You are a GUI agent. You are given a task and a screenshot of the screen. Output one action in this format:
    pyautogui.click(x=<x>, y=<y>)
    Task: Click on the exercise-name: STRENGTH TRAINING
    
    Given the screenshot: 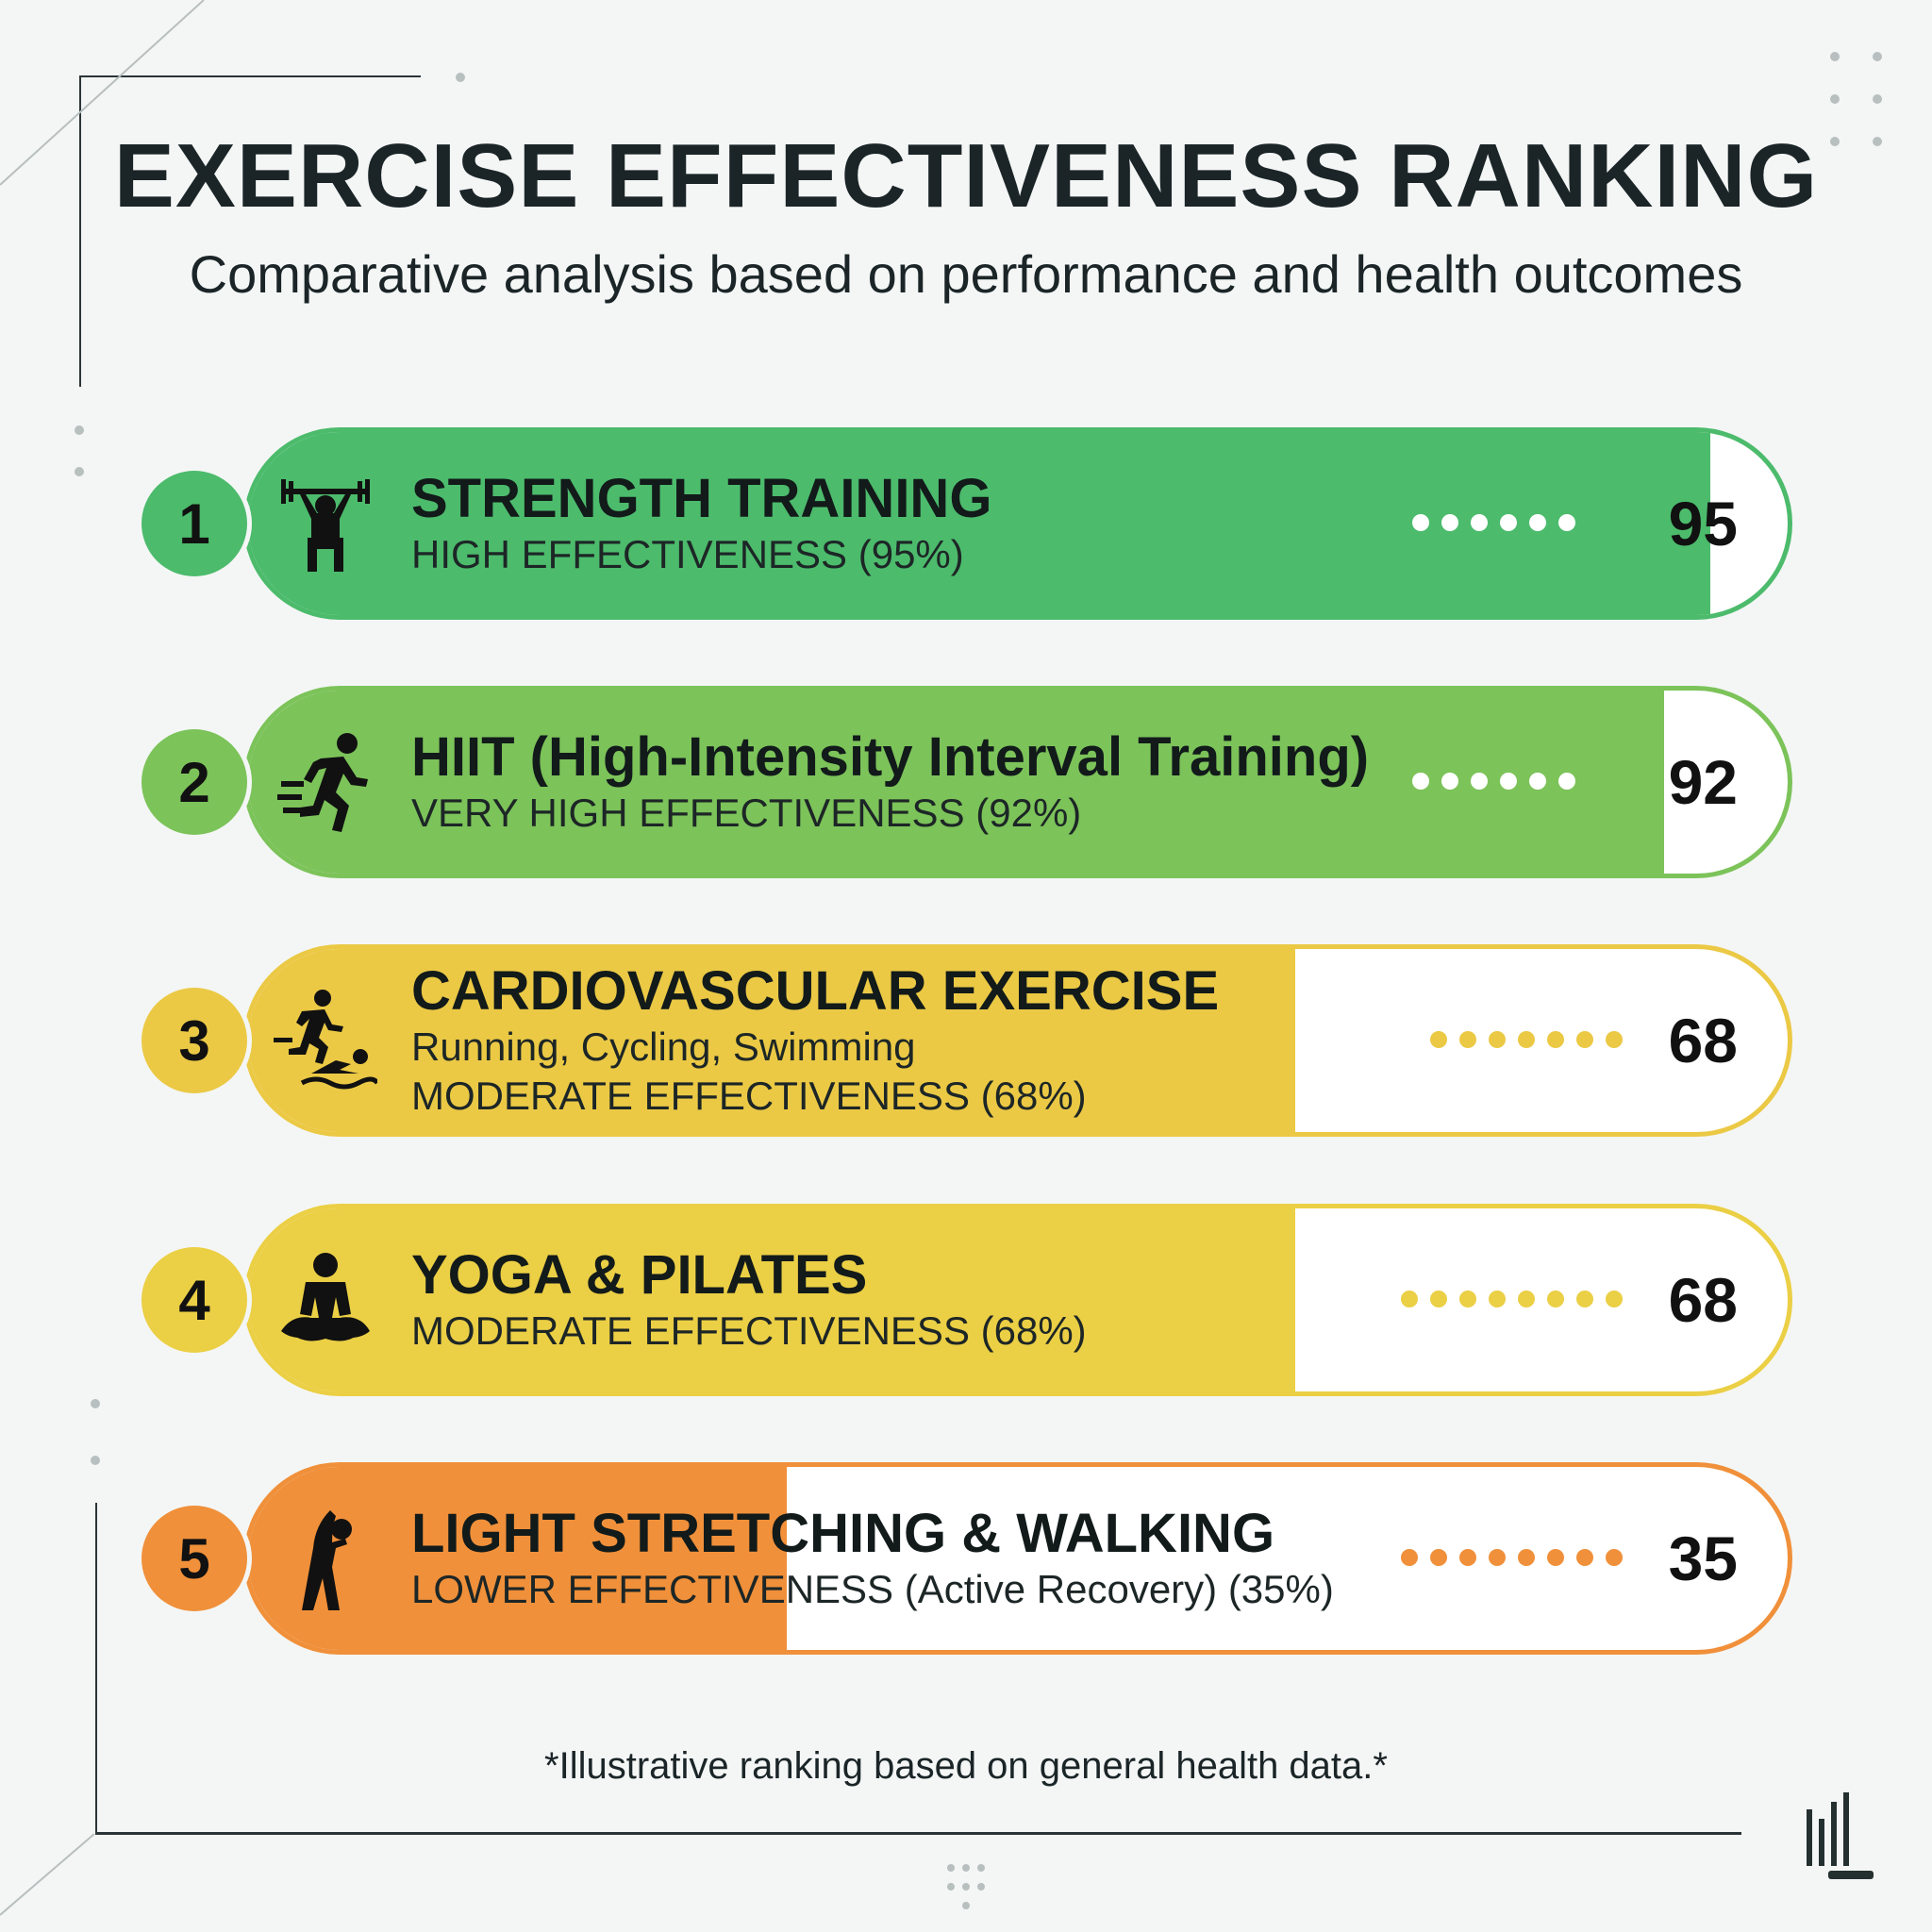 What is the action you would take?
    pyautogui.click(x=702, y=499)
    